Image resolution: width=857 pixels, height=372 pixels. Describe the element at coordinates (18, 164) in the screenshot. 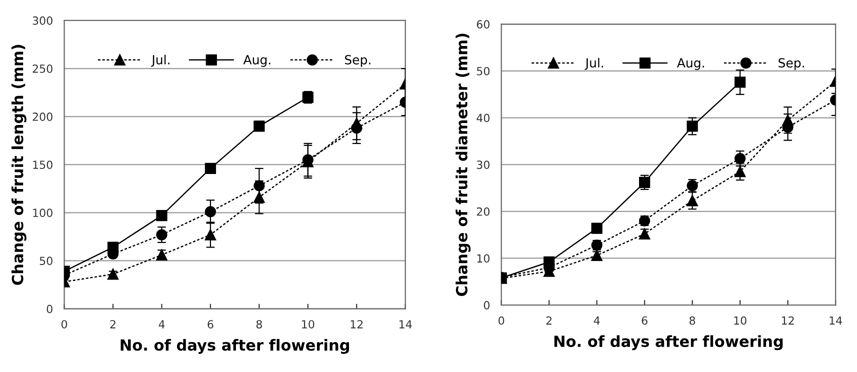

I see `y-axis-title: Change of fruit length (mm)` at that location.